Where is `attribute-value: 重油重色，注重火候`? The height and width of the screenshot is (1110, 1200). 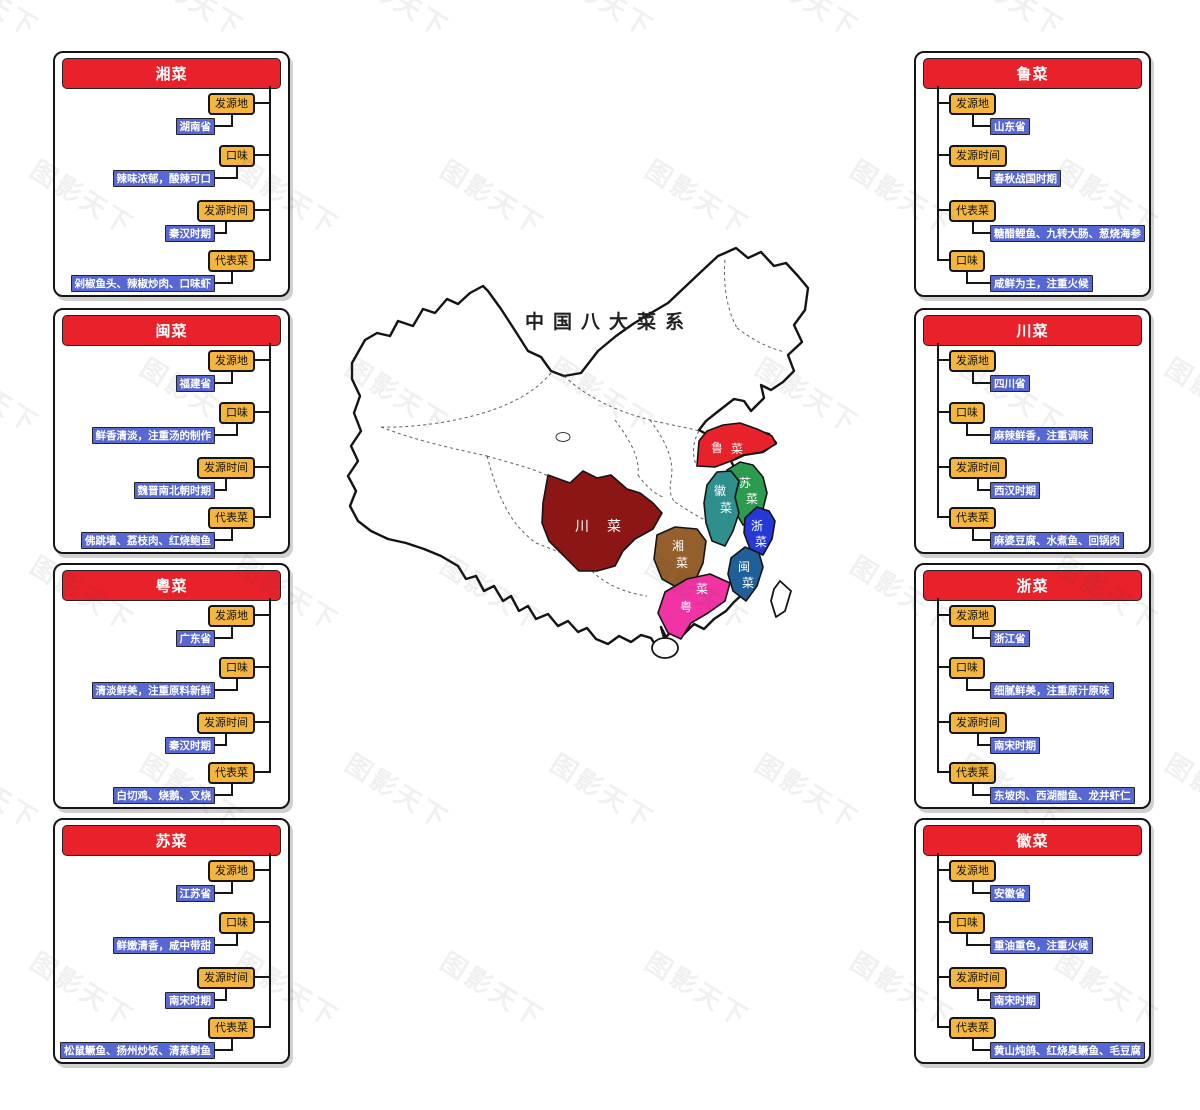
attribute-value: 重油重色，注重火候 is located at coordinates (1041, 945).